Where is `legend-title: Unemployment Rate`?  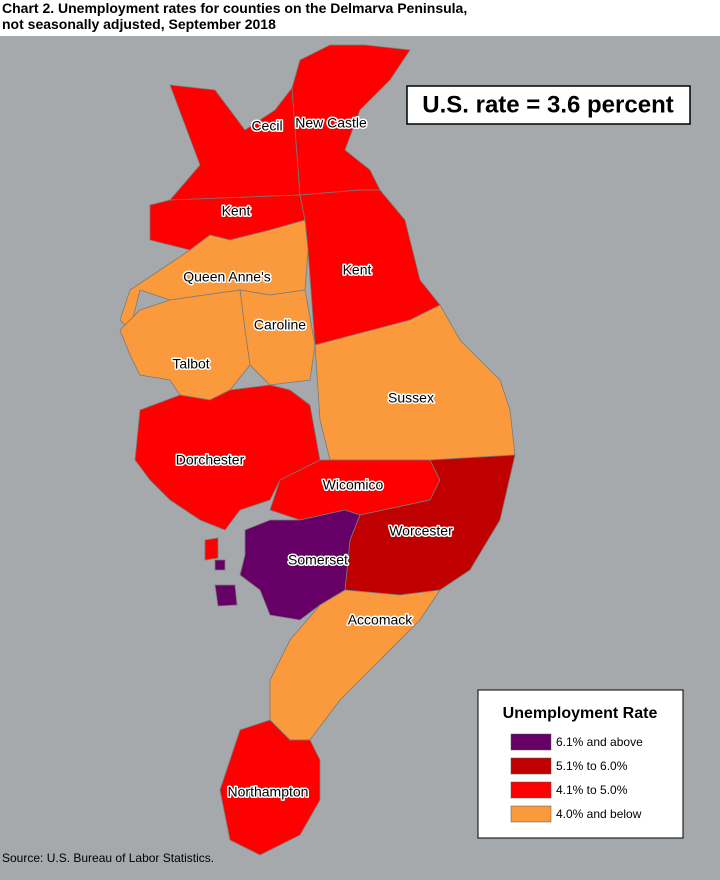 legend-title: Unemployment Rate is located at coordinates (580, 713).